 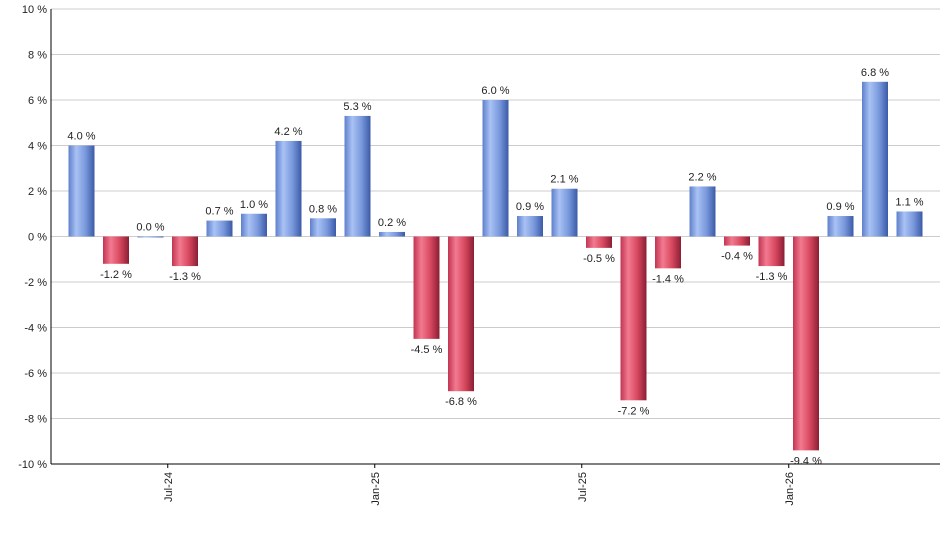 I want to click on y-tick-label: 10 %, so click(x=34, y=10).